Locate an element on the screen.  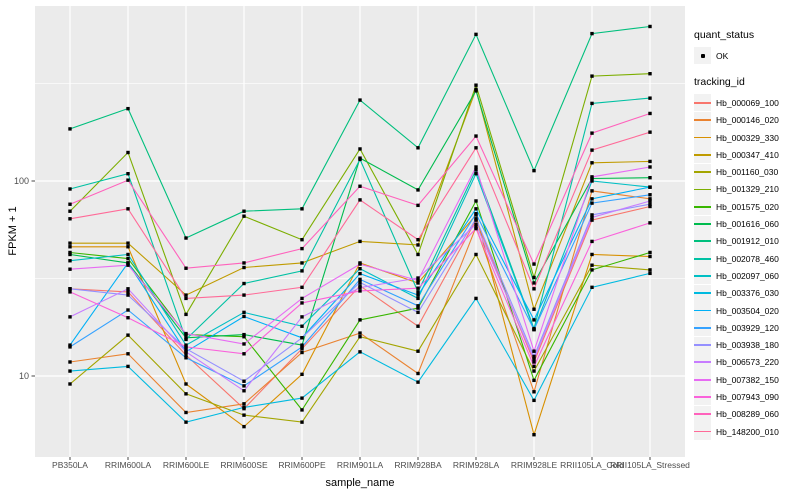
legend-item: Hb_000146_020 is located at coordinates (747, 120).